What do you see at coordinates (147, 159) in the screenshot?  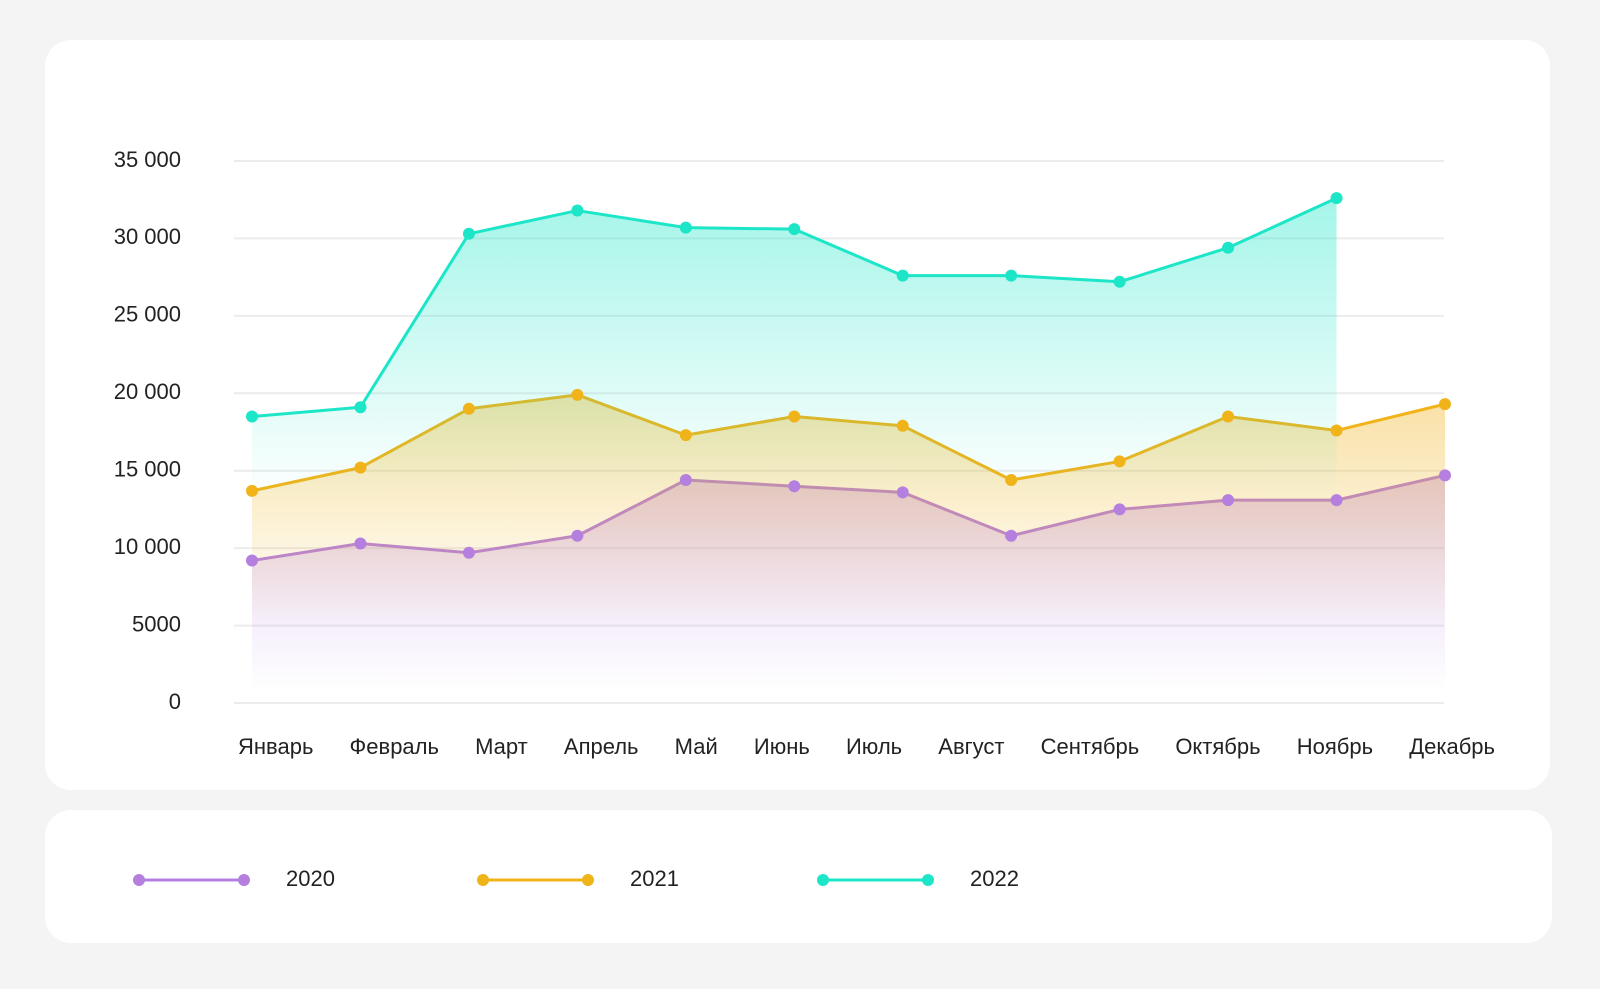 I see `y-tick-label: 35 000` at bounding box center [147, 159].